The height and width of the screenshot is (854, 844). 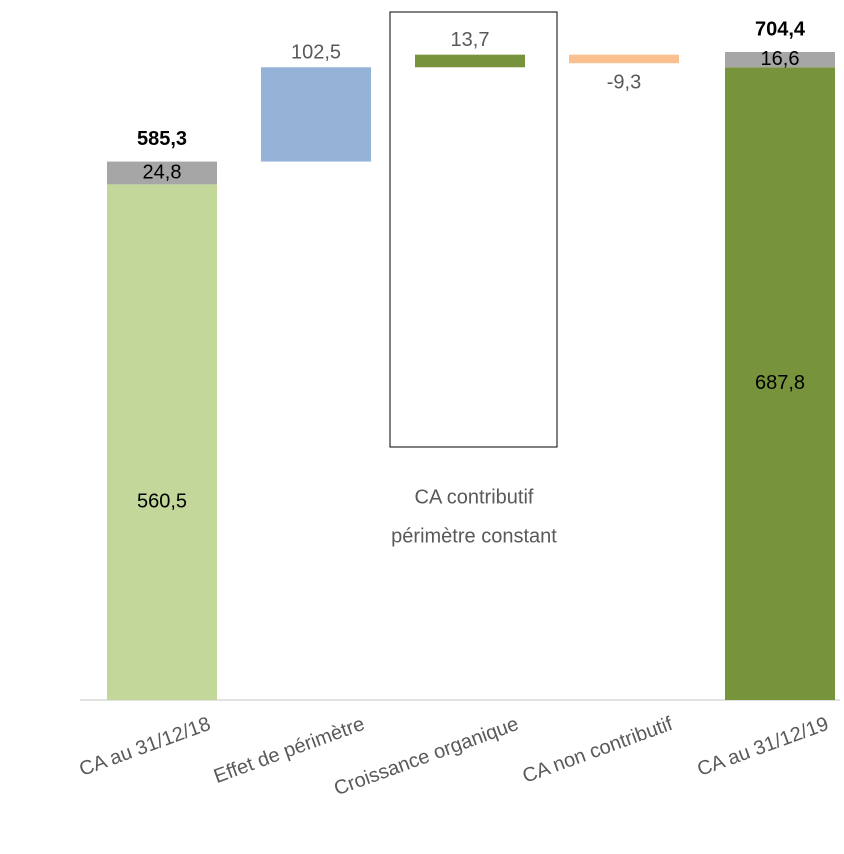 I want to click on annotation: CA contributif, so click(x=474, y=497).